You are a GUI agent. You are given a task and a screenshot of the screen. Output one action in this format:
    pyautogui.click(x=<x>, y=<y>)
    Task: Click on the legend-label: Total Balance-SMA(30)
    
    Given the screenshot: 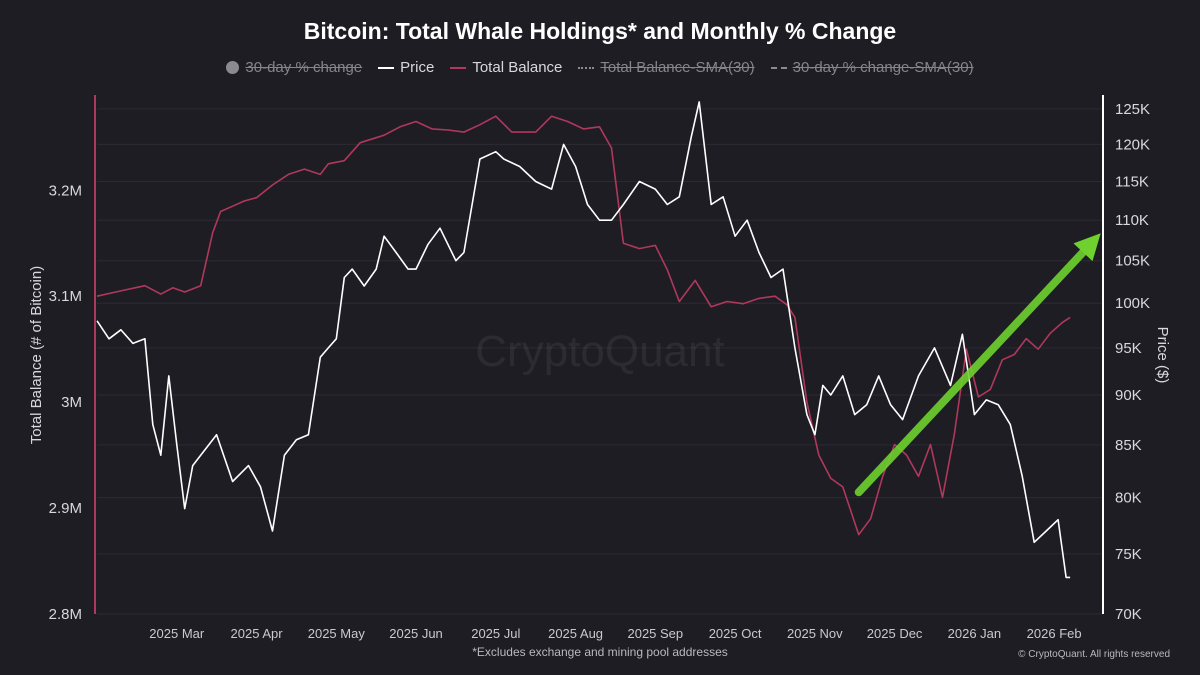 What is the action you would take?
    pyautogui.click(x=677, y=67)
    